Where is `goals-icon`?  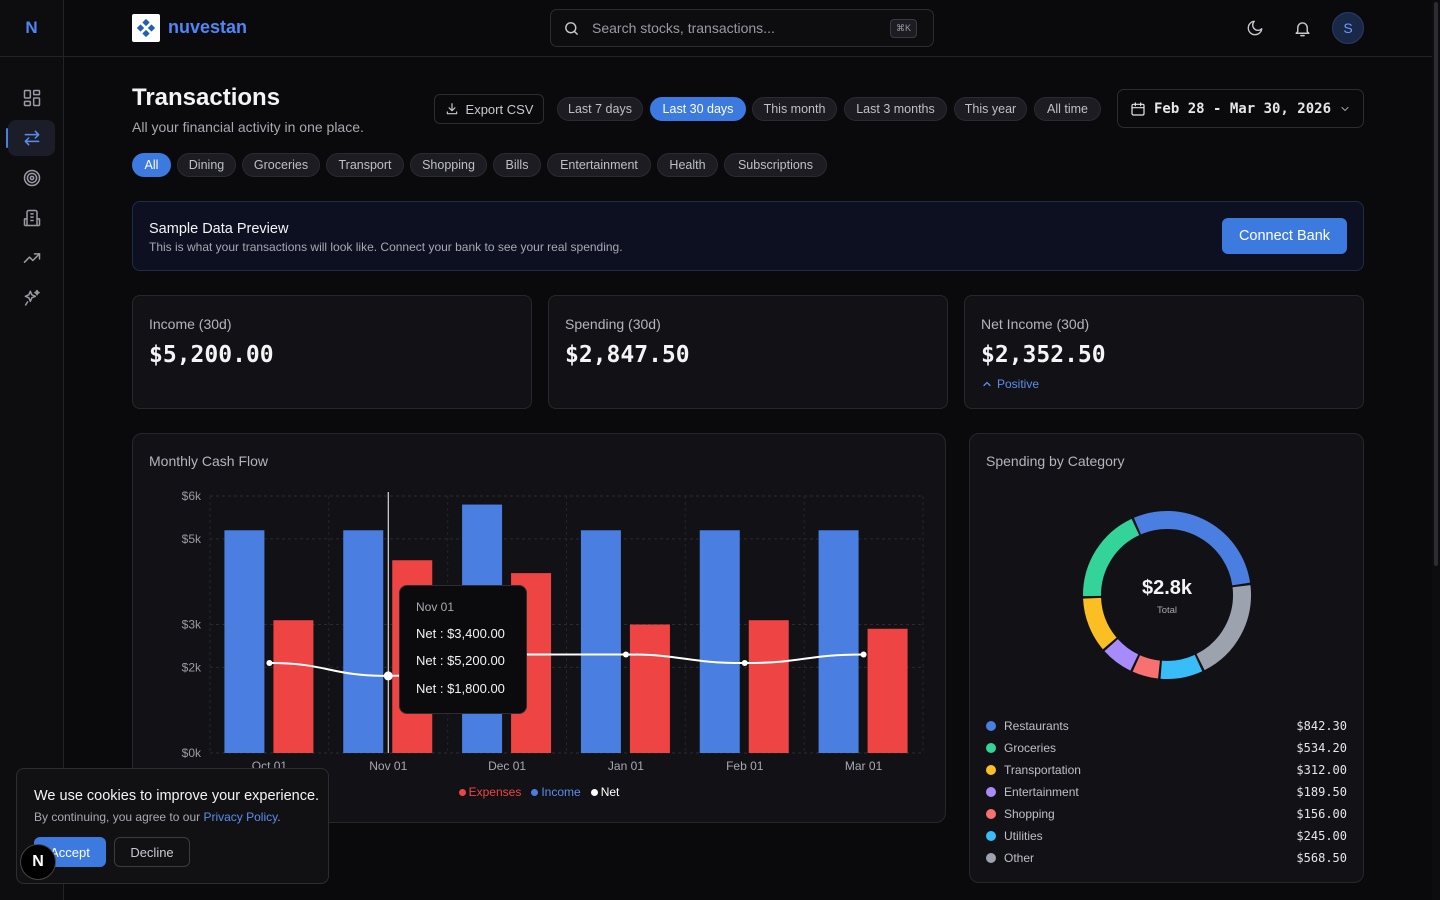
goals-icon is located at coordinates (31, 178).